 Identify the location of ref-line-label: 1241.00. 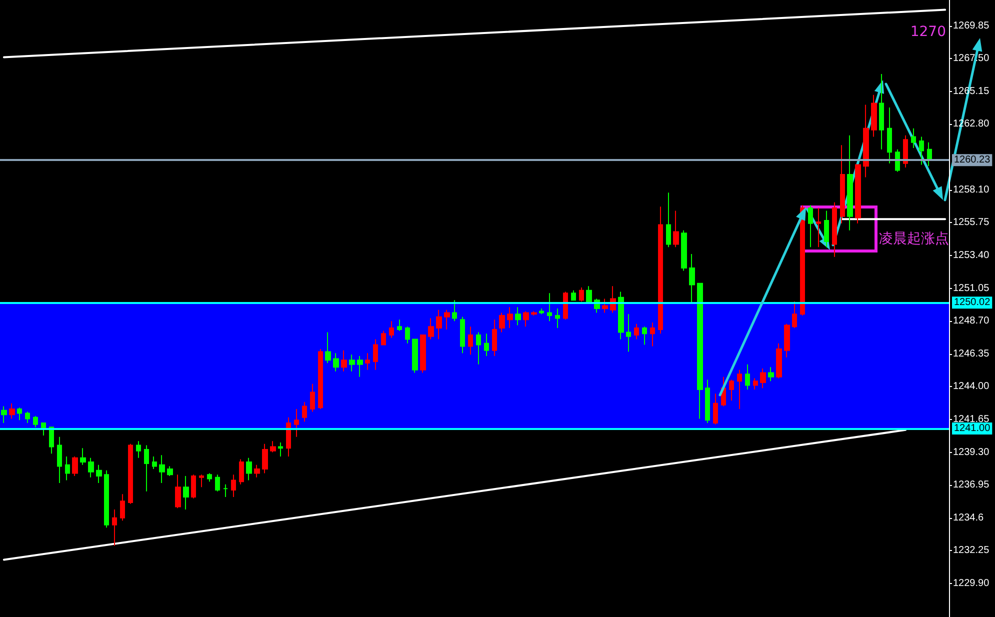
(972, 428).